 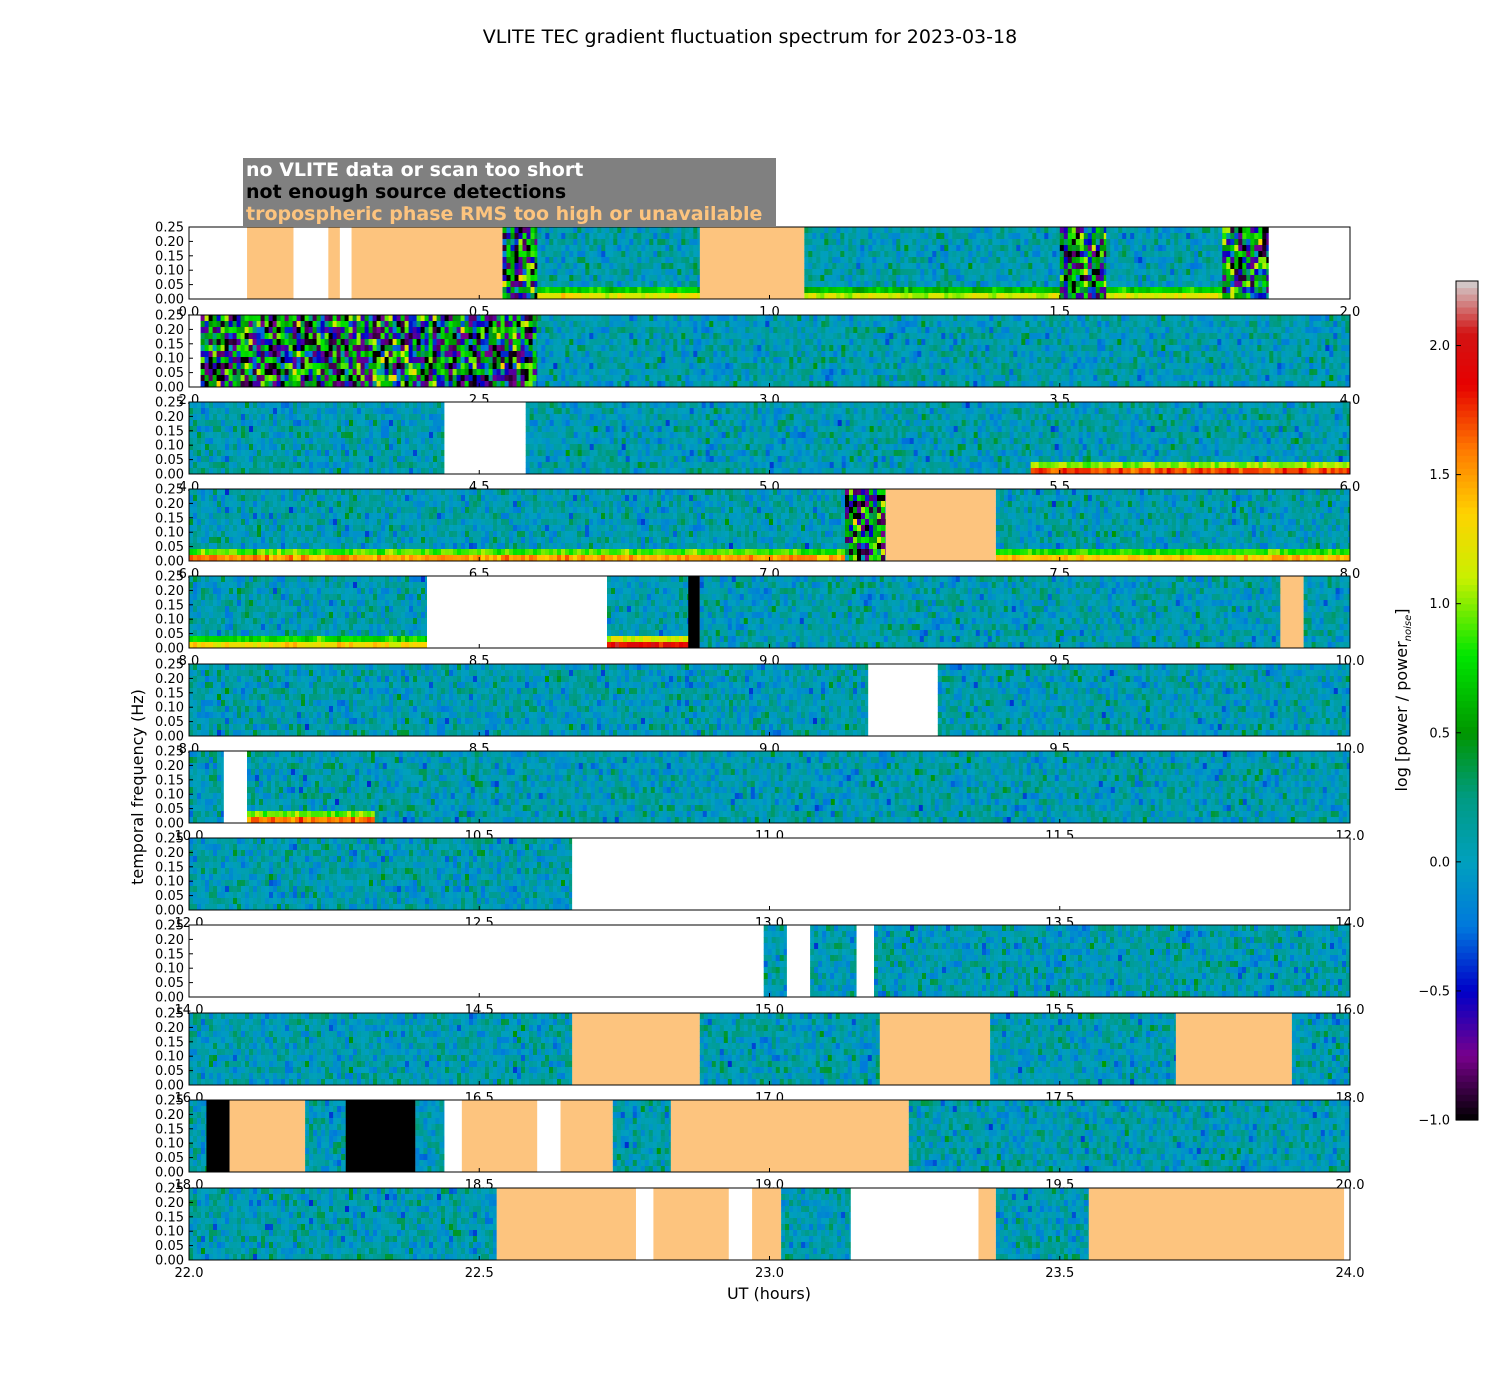 What do you see at coordinates (218, 263) in the screenshot?
I see `status-block-no-data` at bounding box center [218, 263].